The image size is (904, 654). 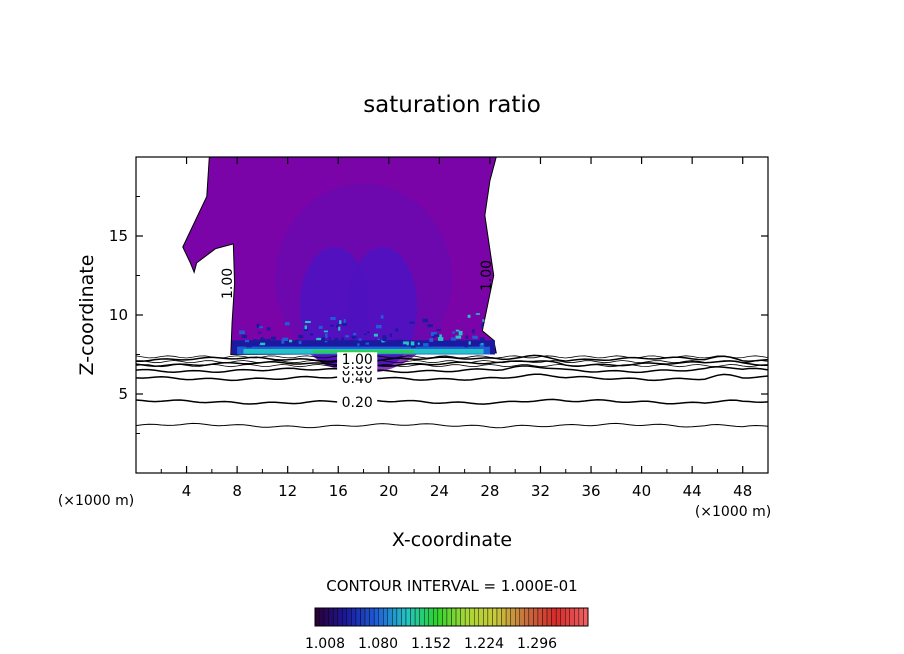 What do you see at coordinates (363, 351) in the screenshot?
I see `base-band-max` at bounding box center [363, 351].